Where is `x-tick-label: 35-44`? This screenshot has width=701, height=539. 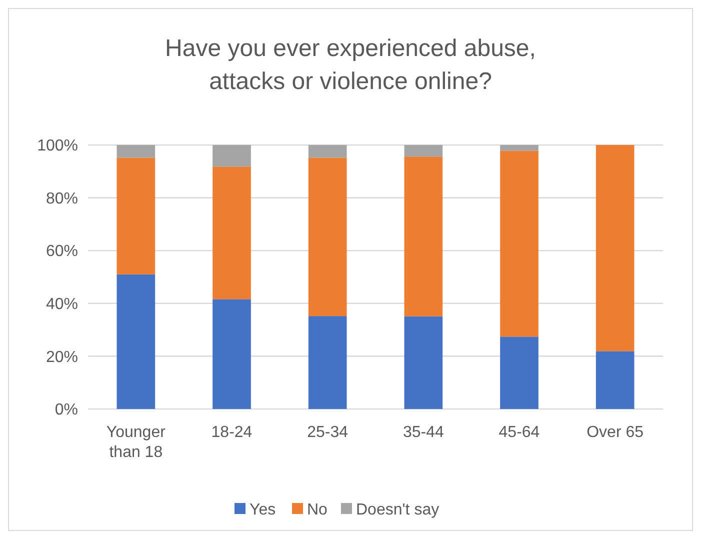 x-tick-label: 35-44 is located at coordinates (423, 432).